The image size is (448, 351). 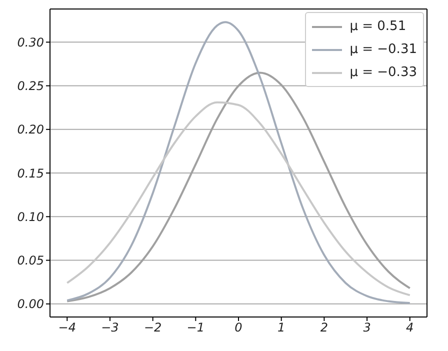 What do you see at coordinates (378, 26) in the screenshot?
I see `legend-label: μ = 0.51` at bounding box center [378, 26].